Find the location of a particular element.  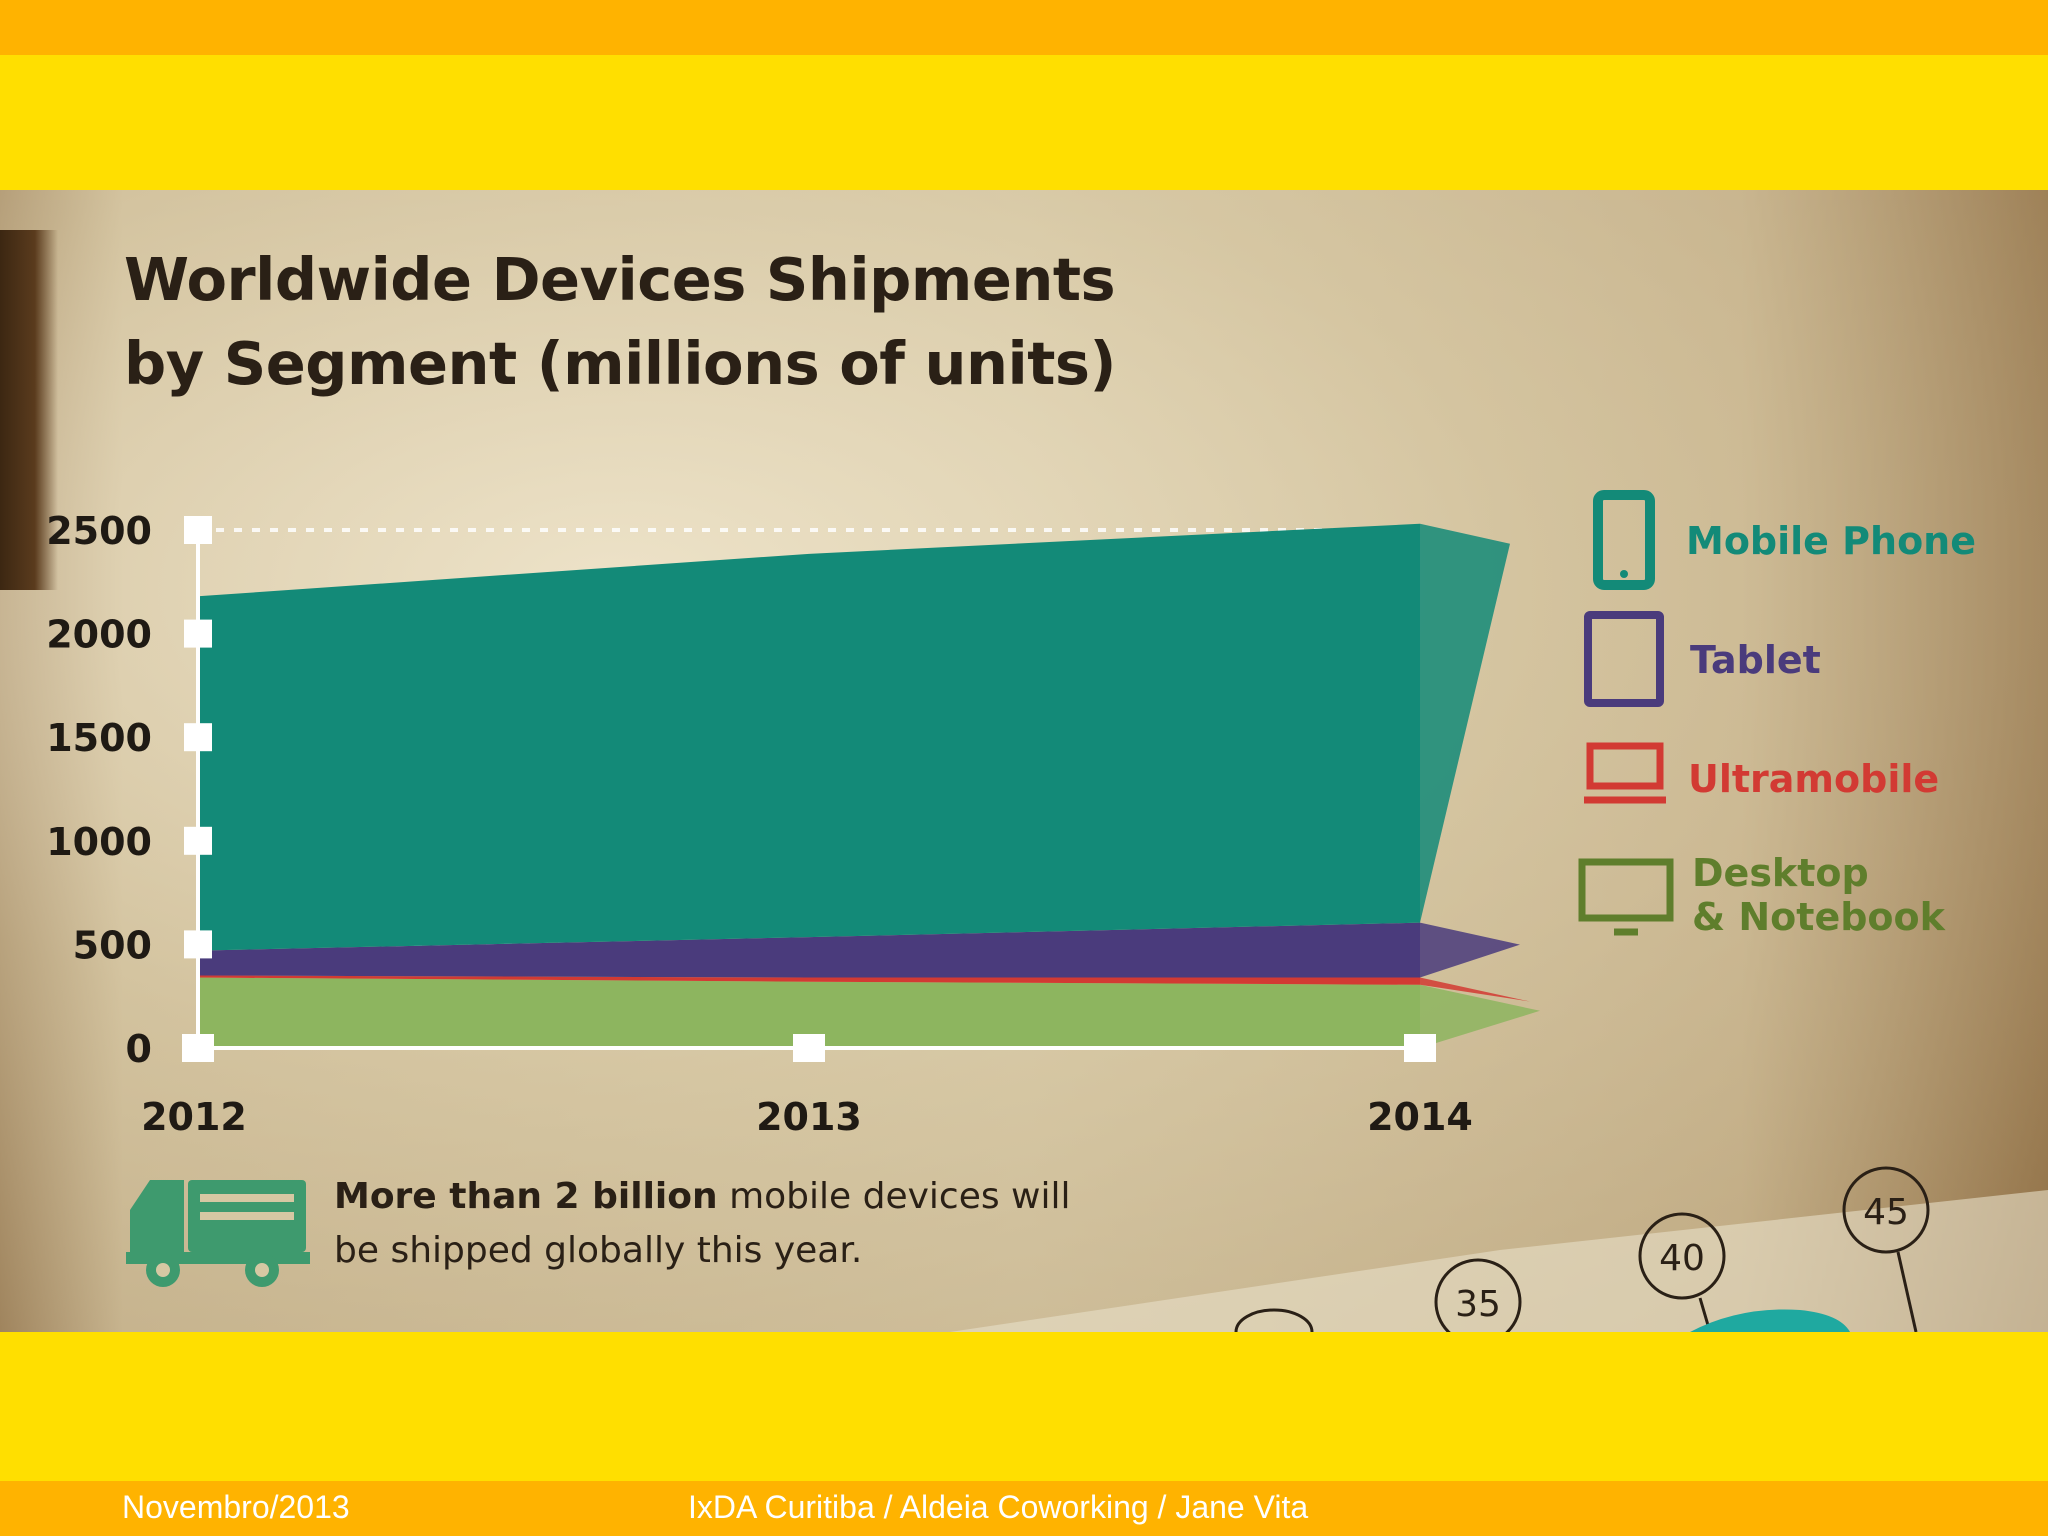

legend-label-notebook: & Notebook is located at coordinates (1819, 917).